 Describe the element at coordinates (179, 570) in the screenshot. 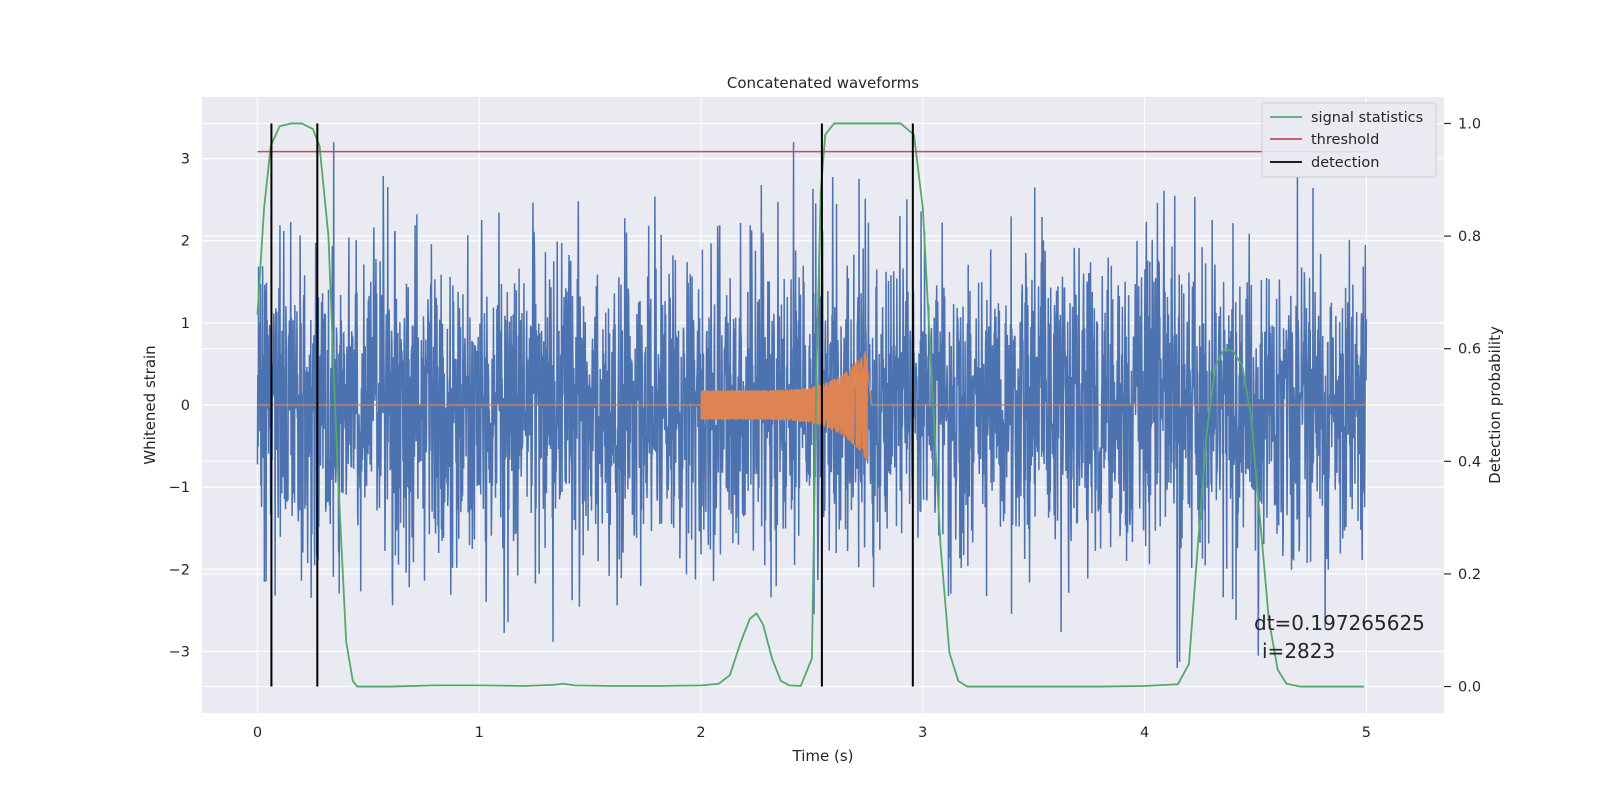

I see `y-tick-label: −2` at that location.